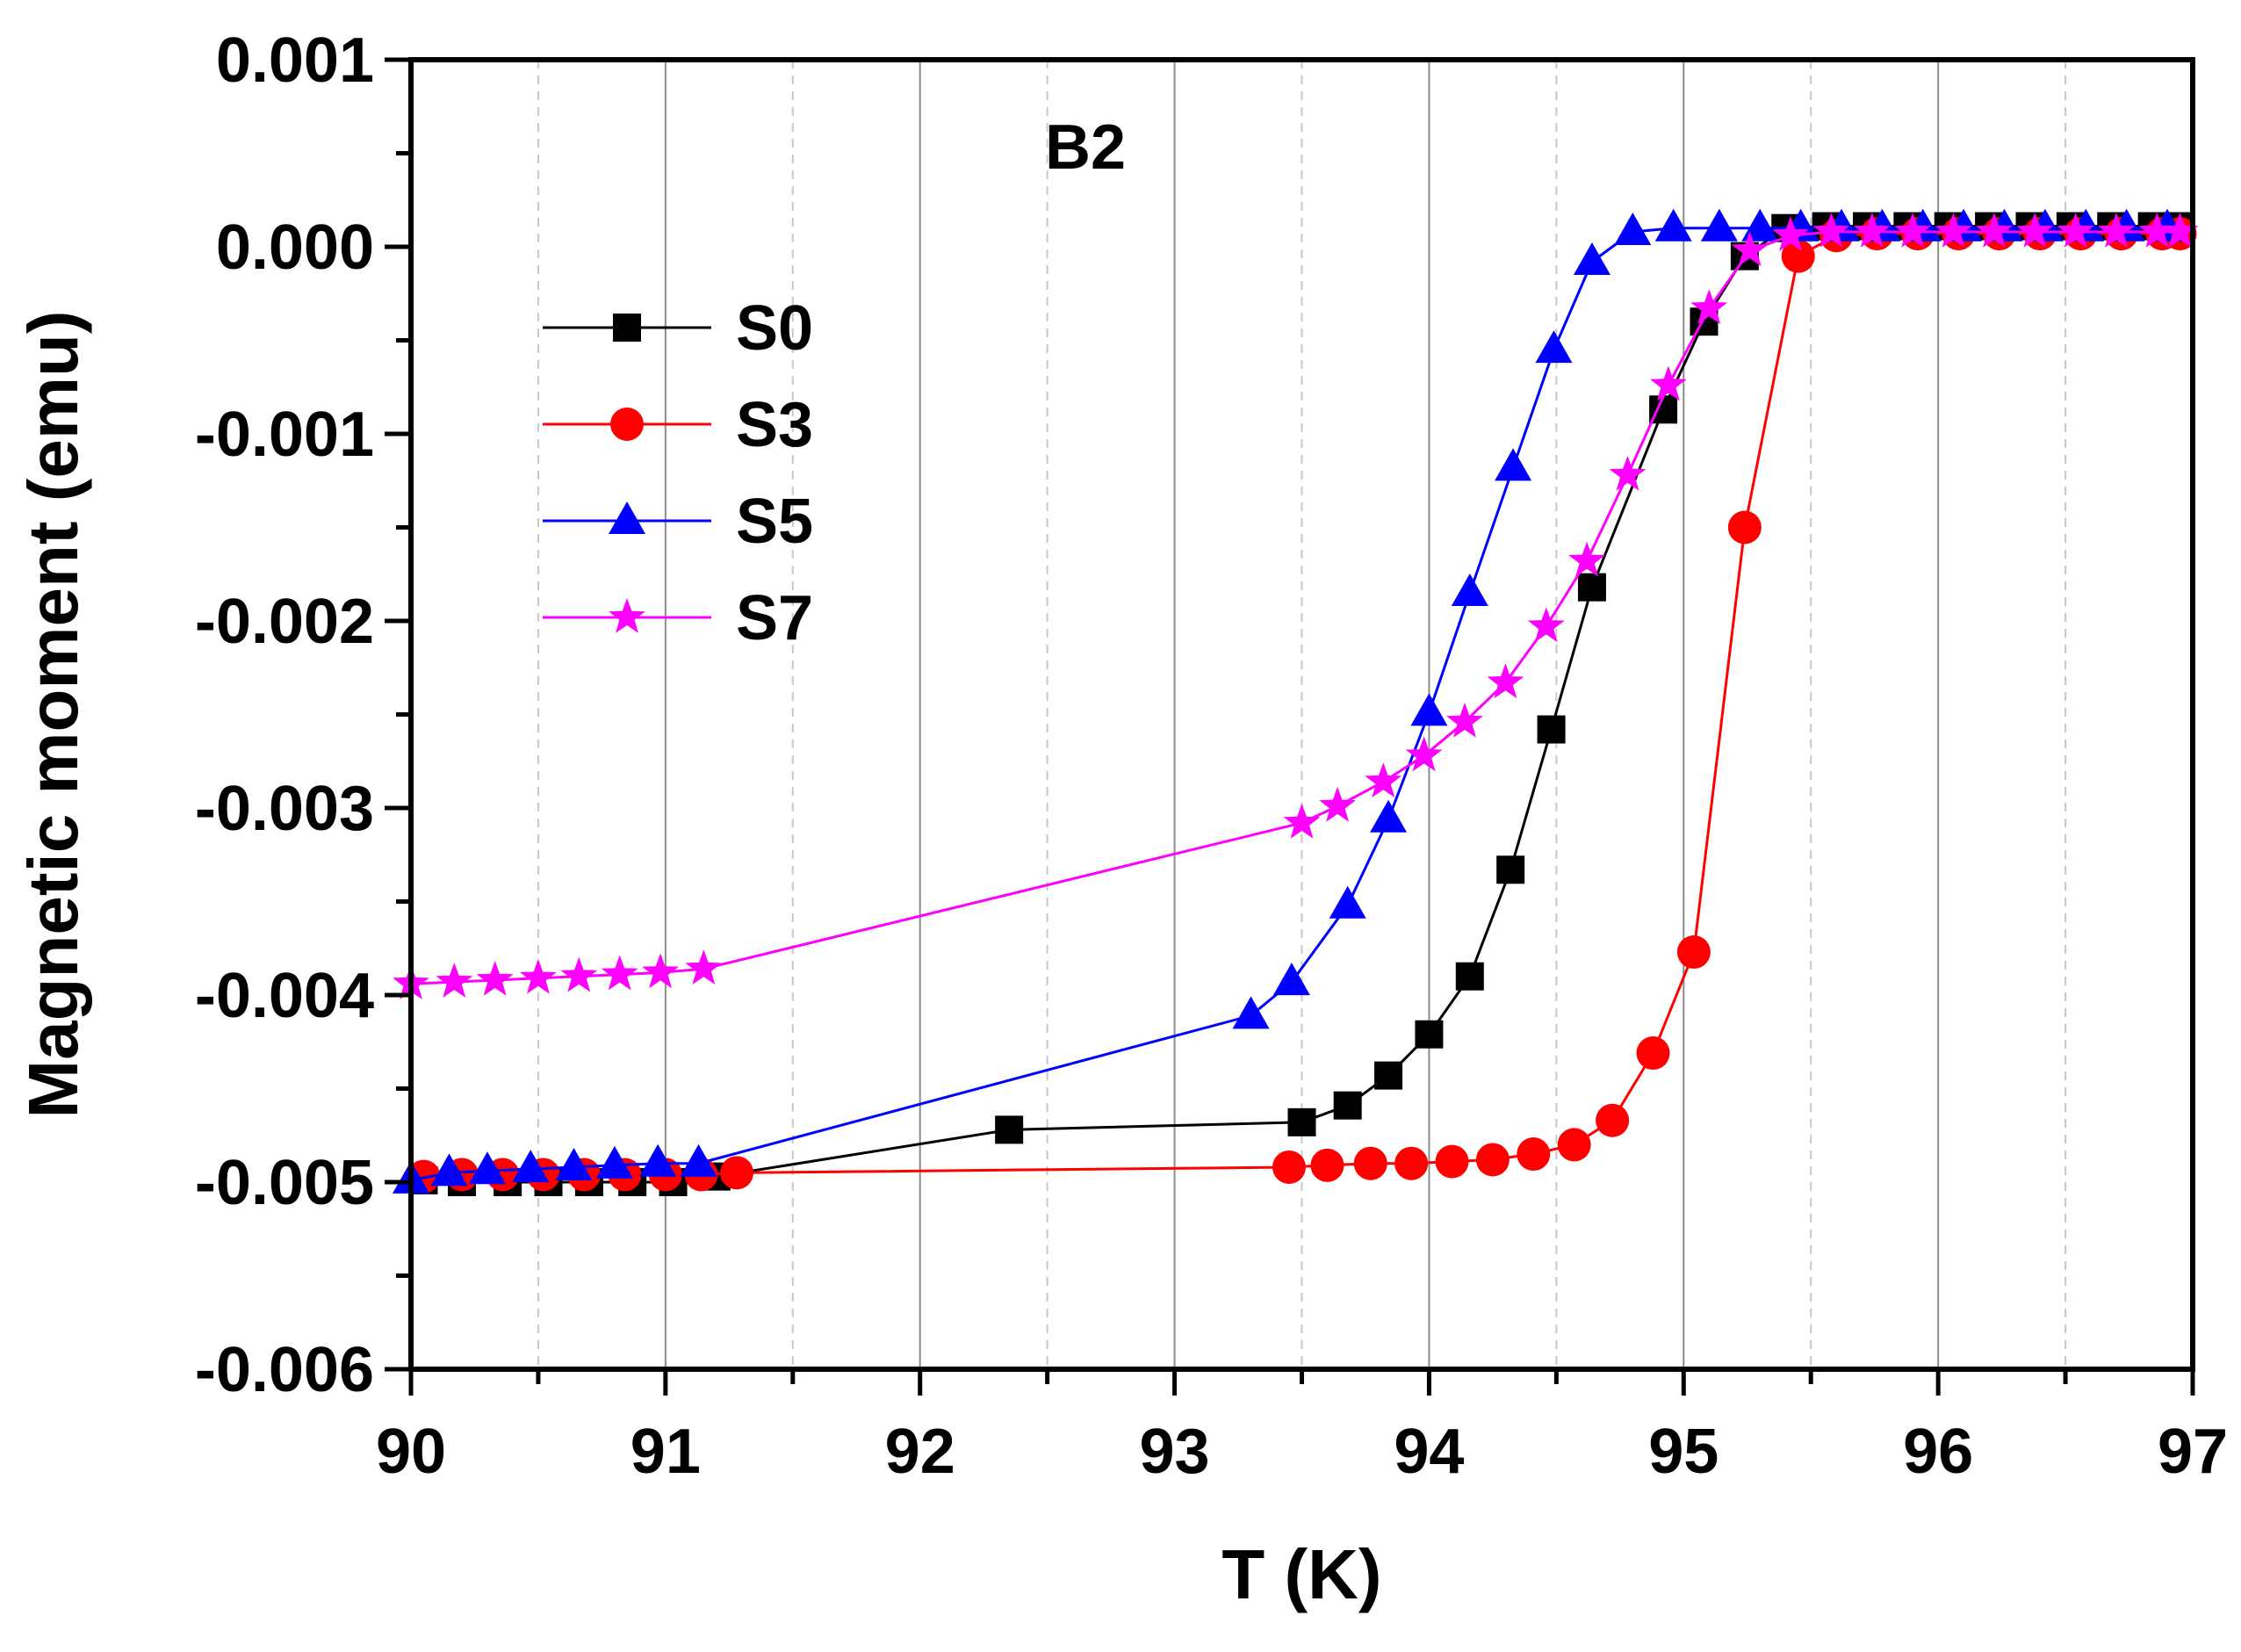  Describe the element at coordinates (775, 425) in the screenshot. I see `legend-label: S3` at that location.